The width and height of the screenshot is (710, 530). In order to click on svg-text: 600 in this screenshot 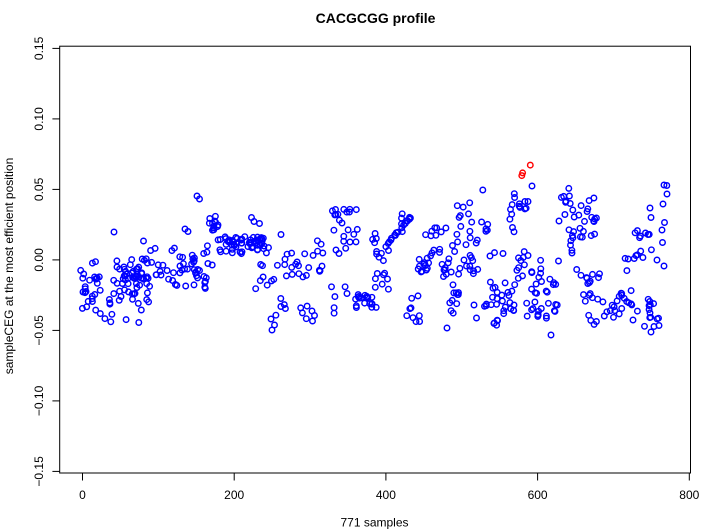, I will do `click(538, 495)`.